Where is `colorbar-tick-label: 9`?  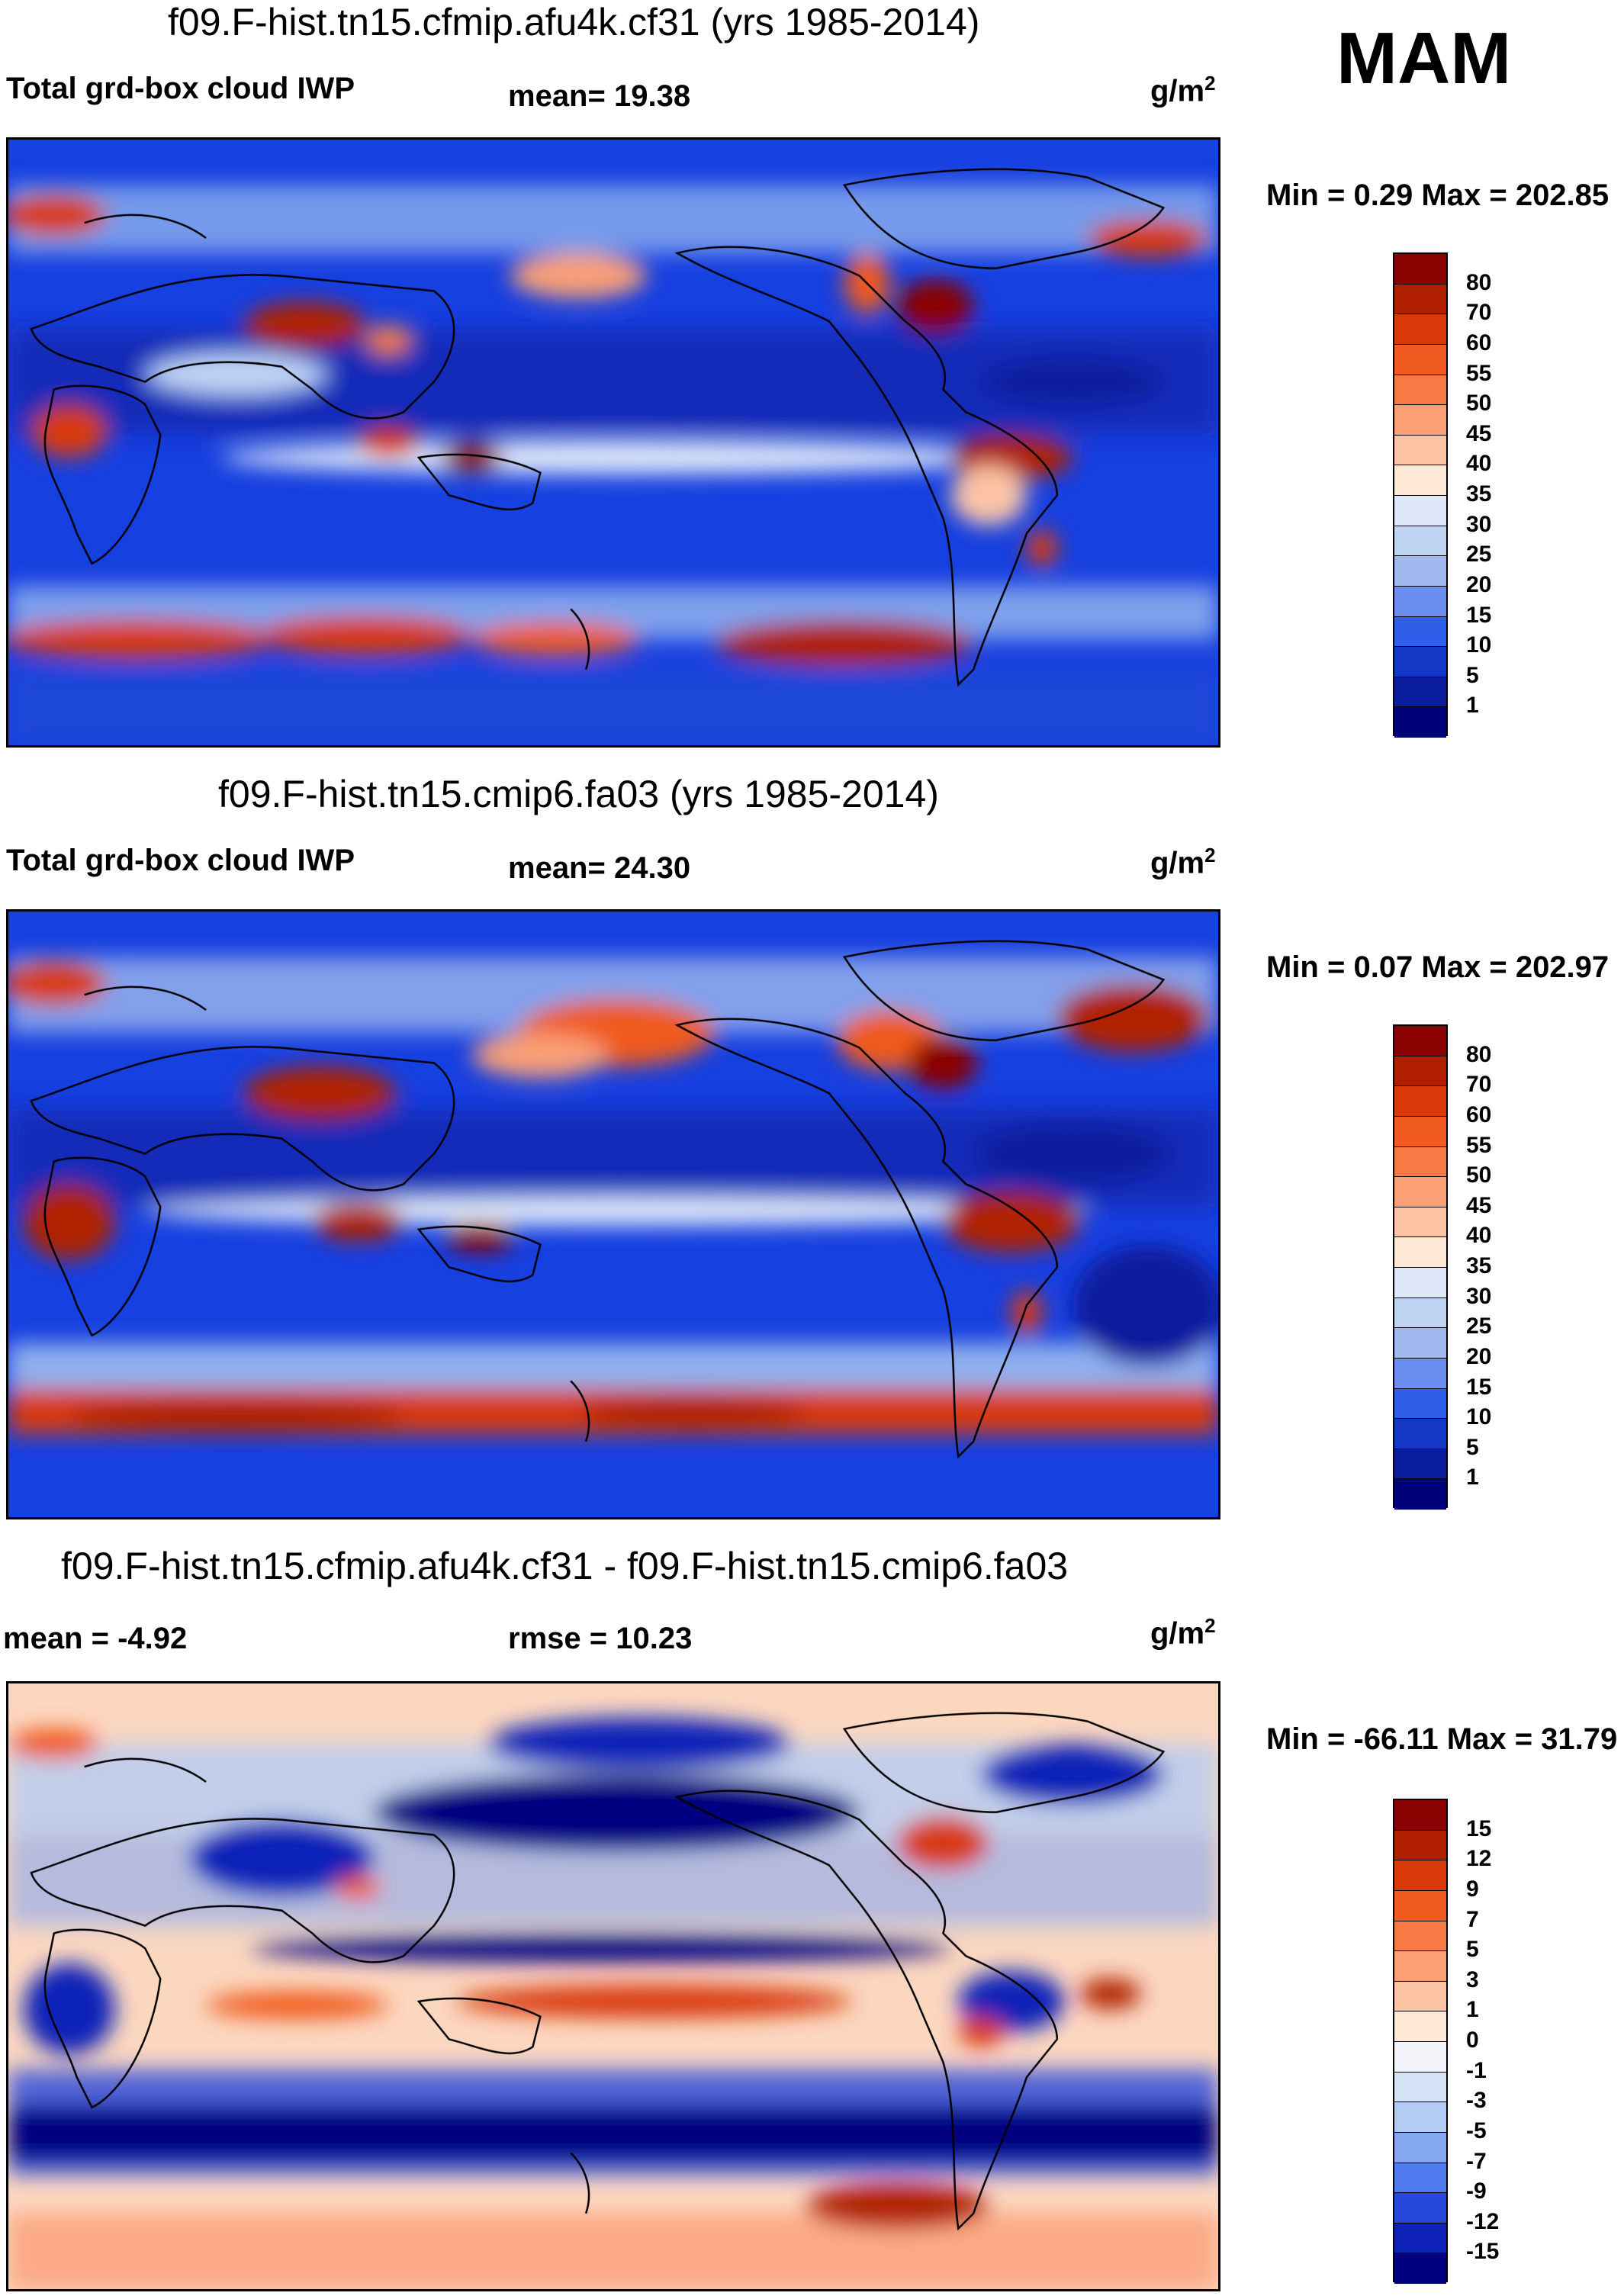
colorbar-tick-label: 9 is located at coordinates (1472, 1889).